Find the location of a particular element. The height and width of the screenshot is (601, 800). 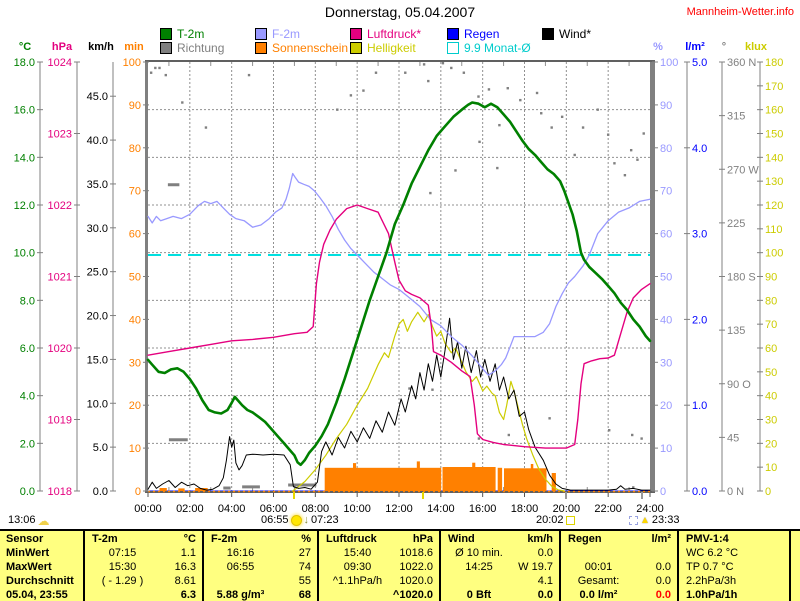

table-header-unit: % is located at coordinates (306, 539).